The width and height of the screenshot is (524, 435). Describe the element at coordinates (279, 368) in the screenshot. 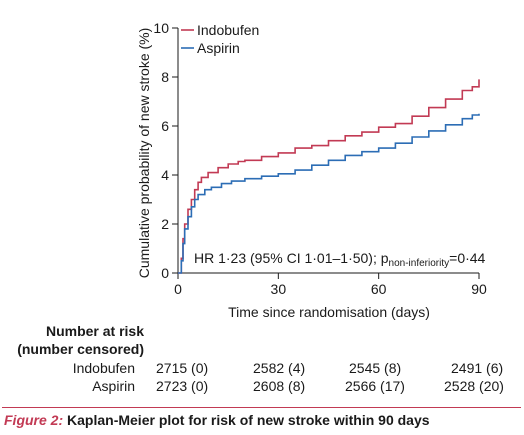

I see `risk-cell: 2582 (4)` at that location.